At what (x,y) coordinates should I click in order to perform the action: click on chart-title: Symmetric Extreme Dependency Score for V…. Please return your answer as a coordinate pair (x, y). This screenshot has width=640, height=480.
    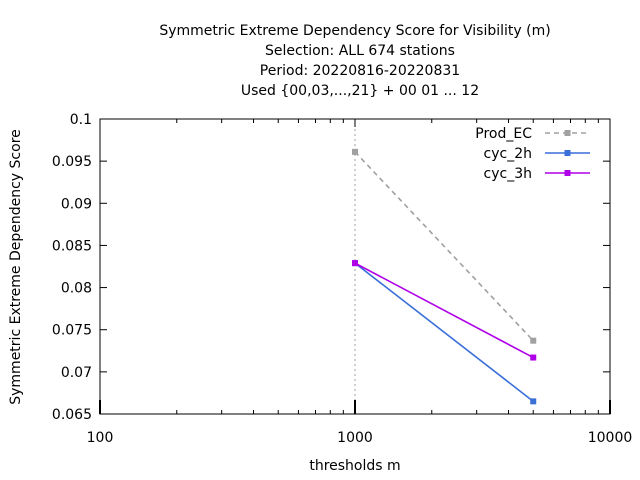
    Looking at the image, I should click on (354, 61).